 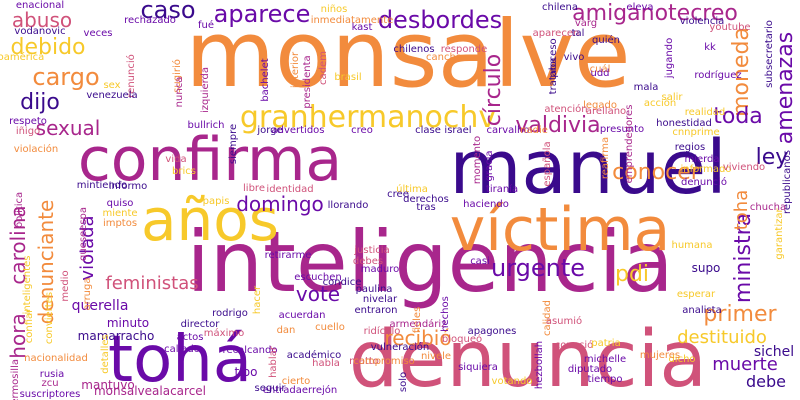 I want to click on word-michelle: michelle, so click(x=605, y=359).